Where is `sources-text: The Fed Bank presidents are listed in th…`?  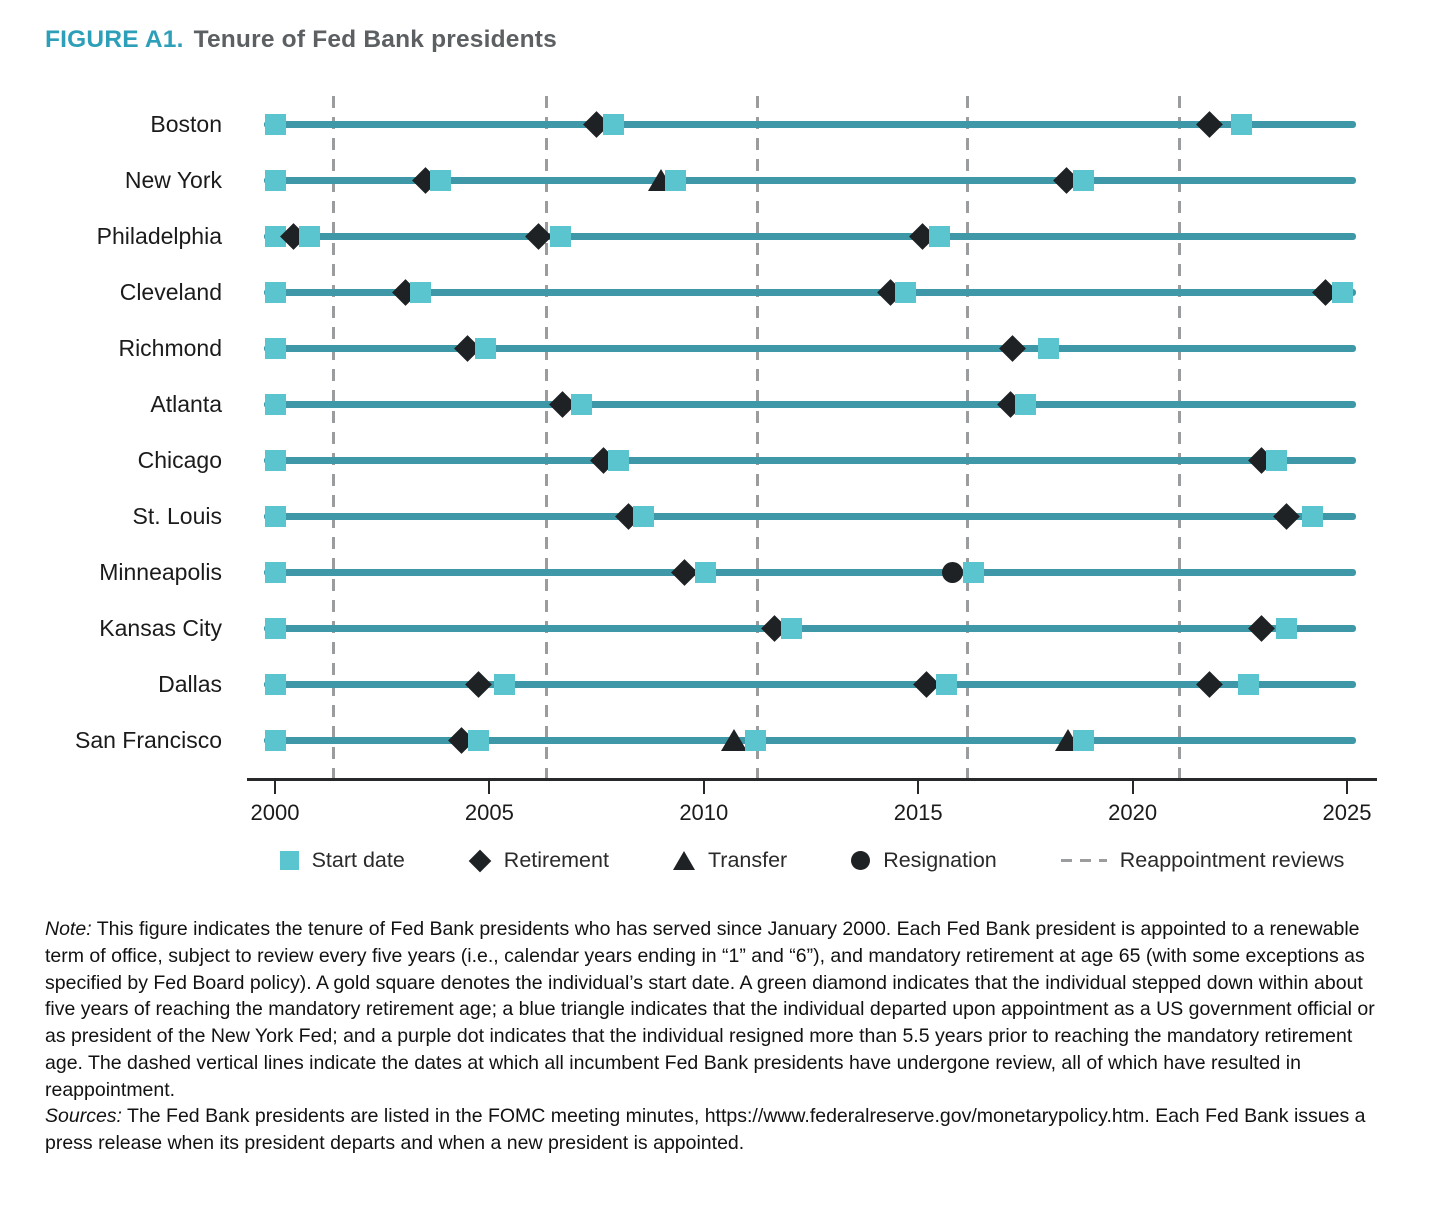
sources-text: The Fed Bank presidents are listed in th… is located at coordinates (705, 1129).